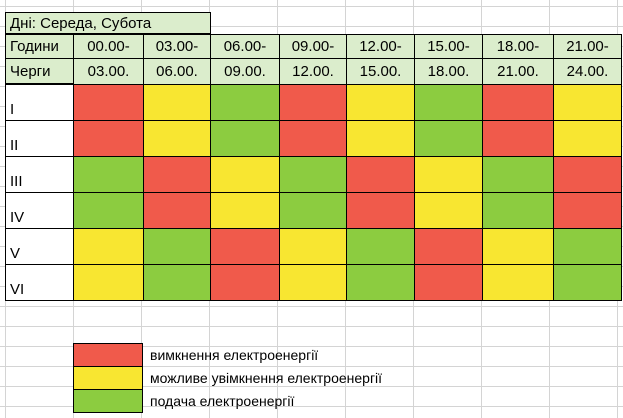 The image size is (623, 418). I want to click on queue-label-cell-text: III, so click(16, 181).